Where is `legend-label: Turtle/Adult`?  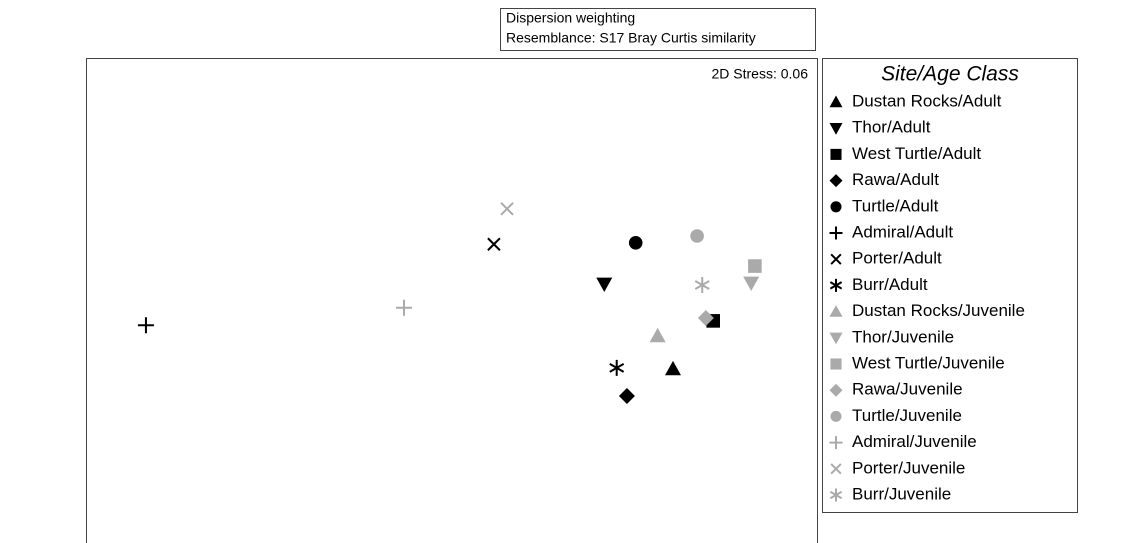 legend-label: Turtle/Adult is located at coordinates (895, 205).